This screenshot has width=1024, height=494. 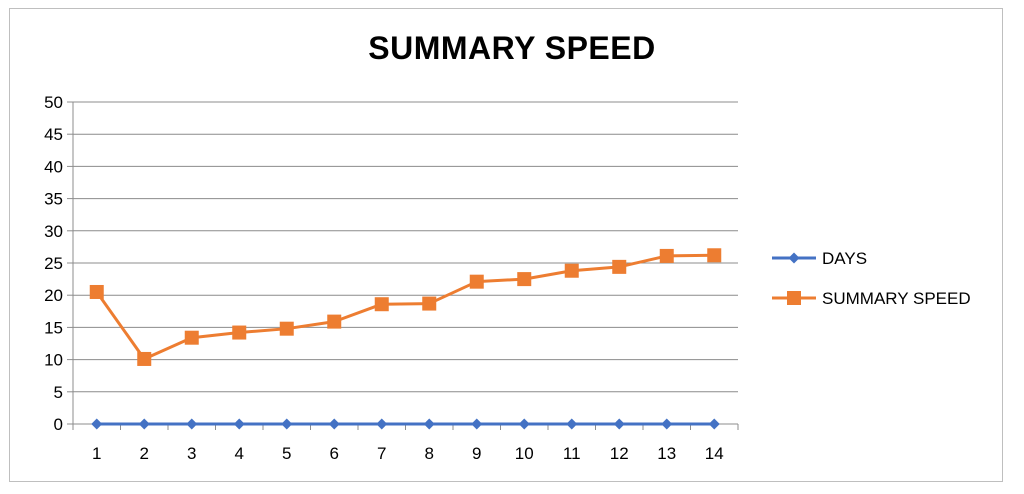 I want to click on x-tick-label: 2, so click(x=144, y=453).